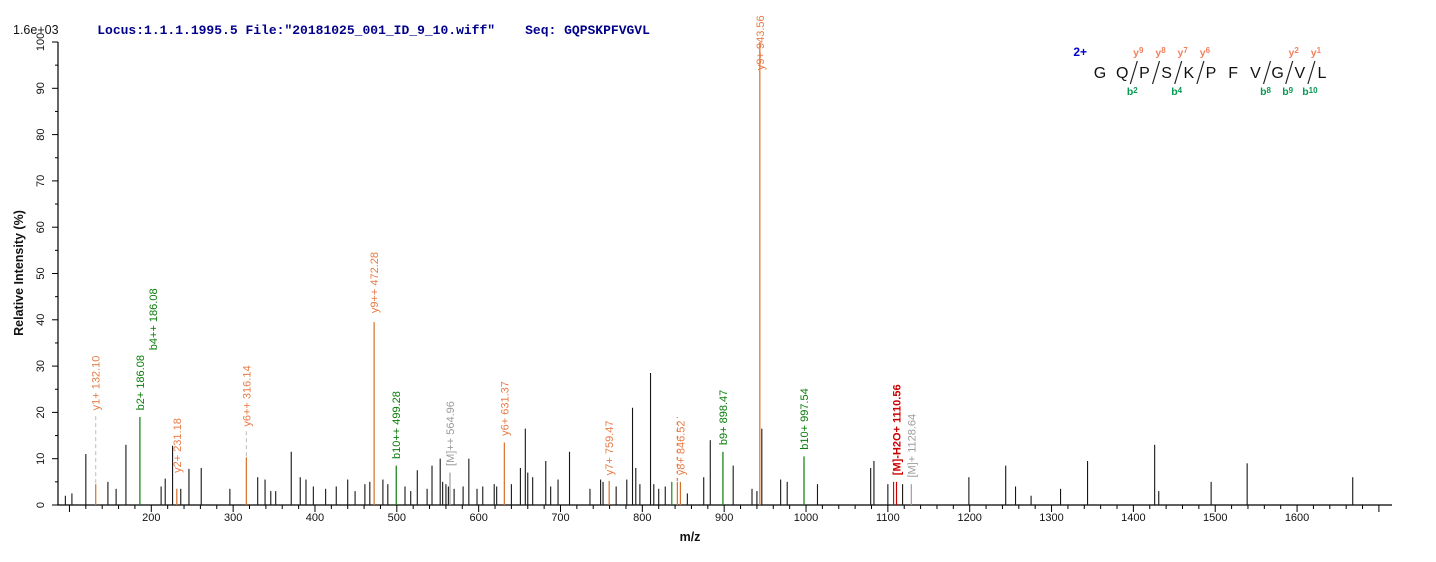 The height and width of the screenshot is (562, 1436). I want to click on fragment-ion-label: y6, so click(1205, 52).